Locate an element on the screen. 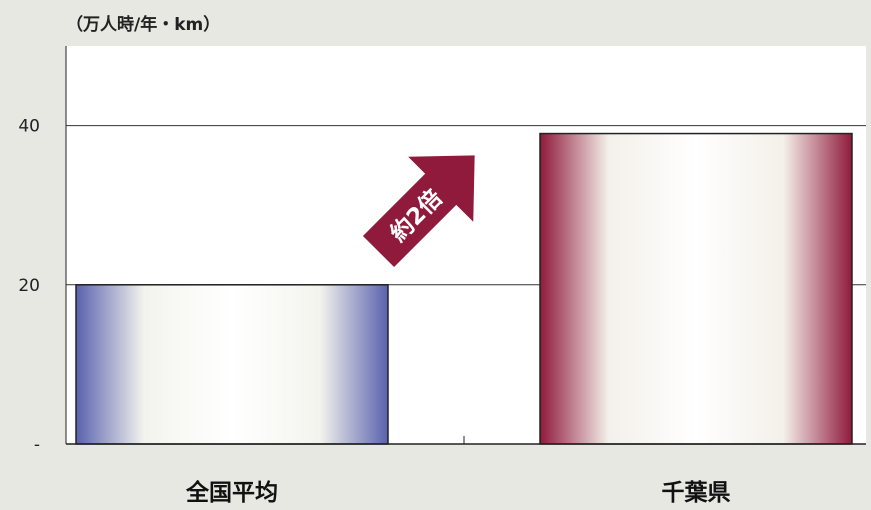  arrow-shape is located at coordinates (418, 211).